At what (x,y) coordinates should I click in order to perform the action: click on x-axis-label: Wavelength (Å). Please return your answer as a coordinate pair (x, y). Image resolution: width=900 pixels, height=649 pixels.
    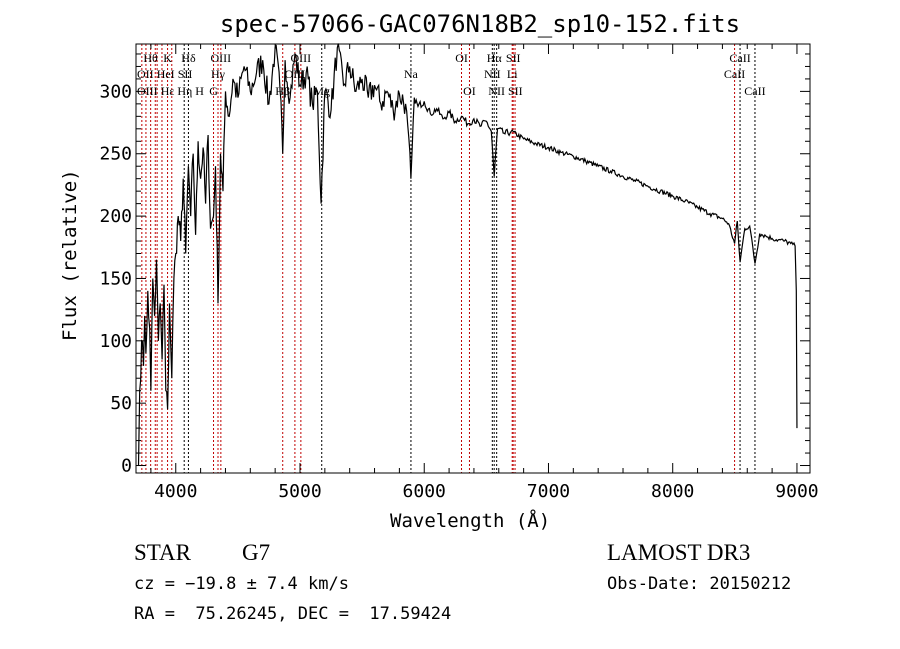
    Looking at the image, I should click on (470, 521).